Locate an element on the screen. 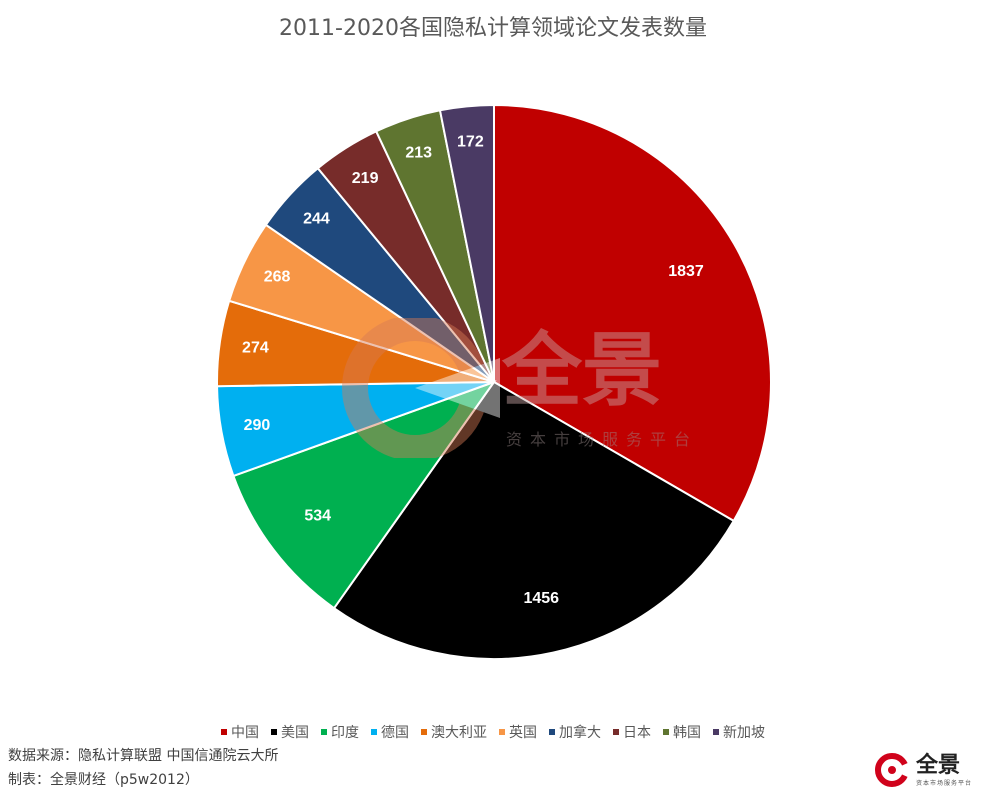  legend-item-8: 韩国 is located at coordinates (682, 732).